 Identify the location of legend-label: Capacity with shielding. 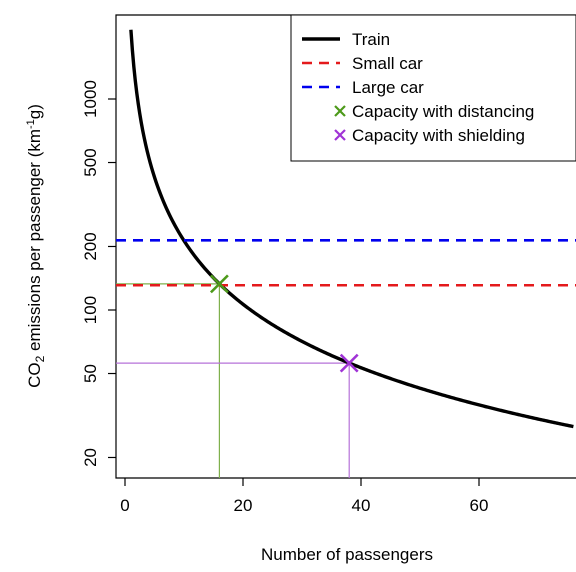
(438, 135).